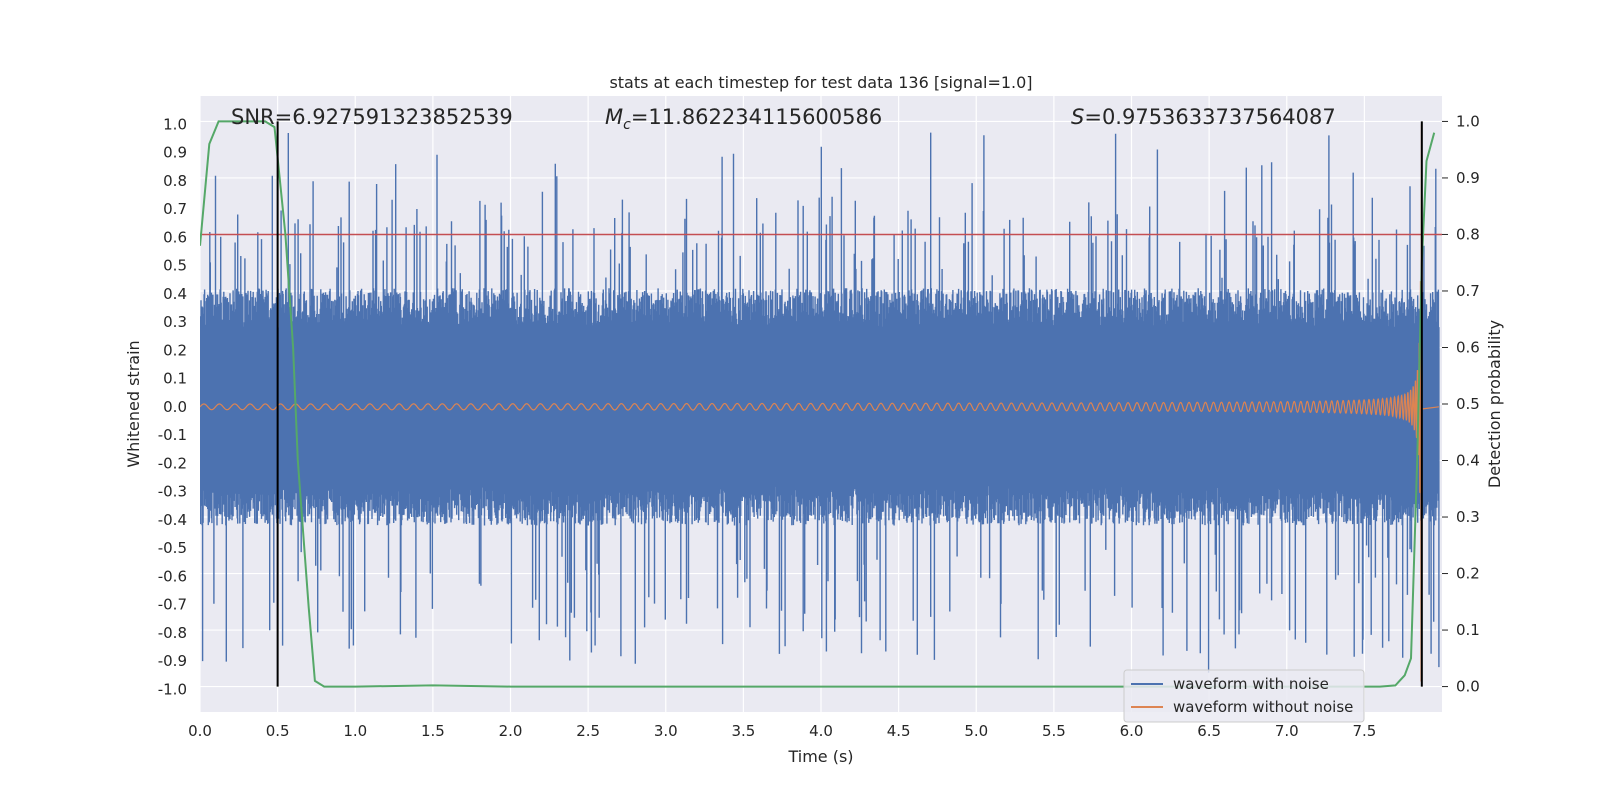 The height and width of the screenshot is (800, 1600). What do you see at coordinates (133, 403) in the screenshot?
I see `y-axis-label: Whitened strain` at bounding box center [133, 403].